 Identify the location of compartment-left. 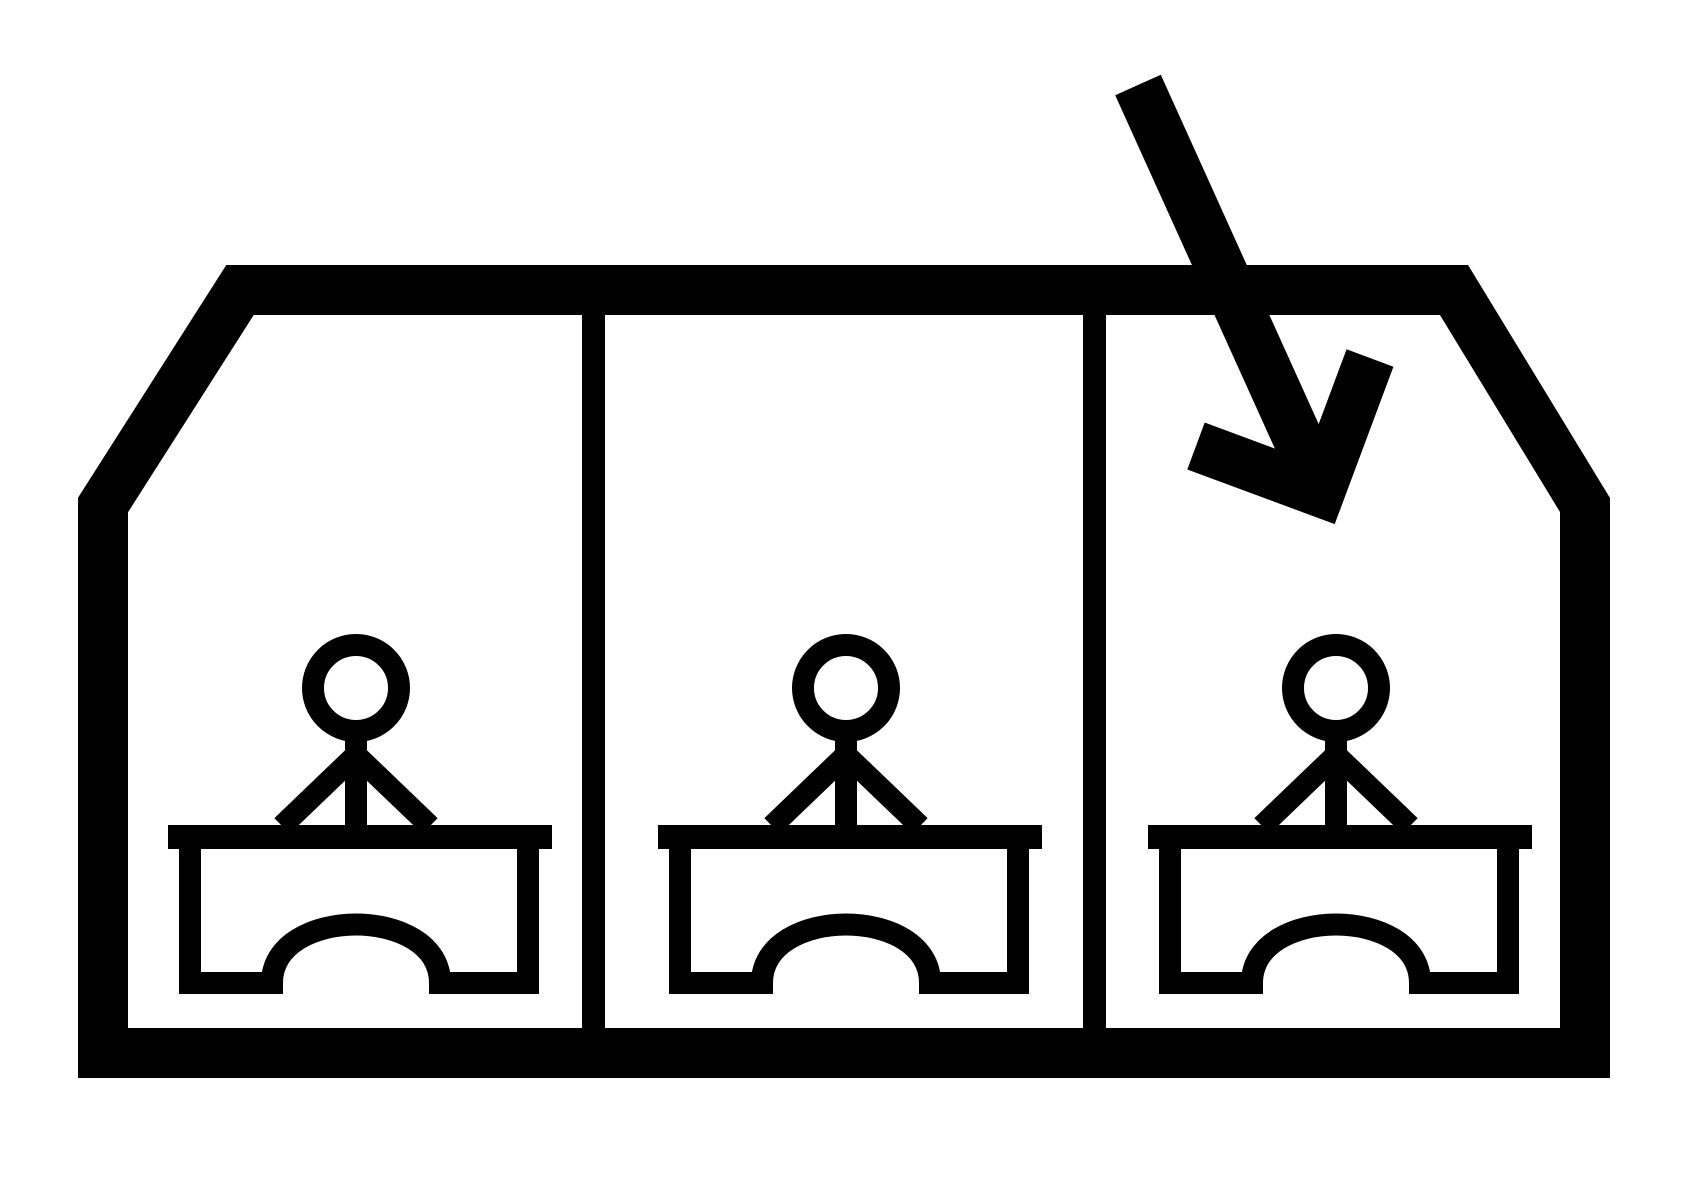
(360, 814).